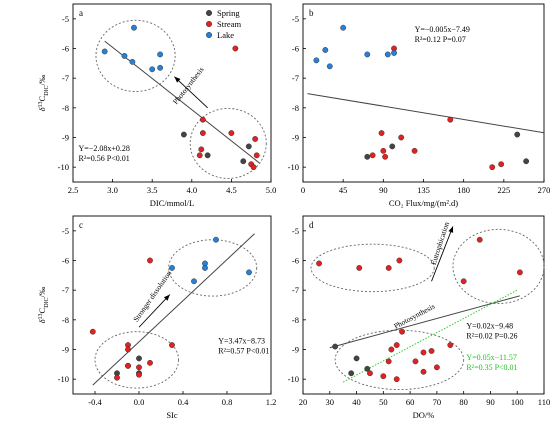 This screenshot has height=426, width=550. Describe the element at coordinates (423, 190) in the screenshot. I see `x-tick-label: 135` at that location.